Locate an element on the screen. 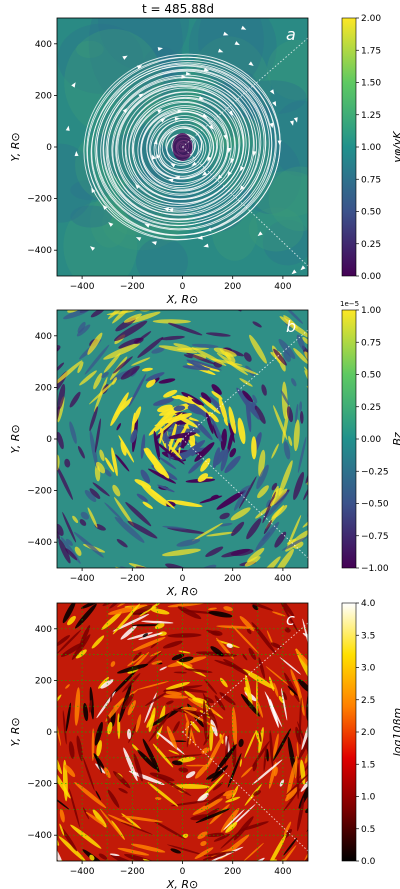 The width and height of the screenshot is (400, 889). x-tick-label: −400 is located at coordinates (82, 287).